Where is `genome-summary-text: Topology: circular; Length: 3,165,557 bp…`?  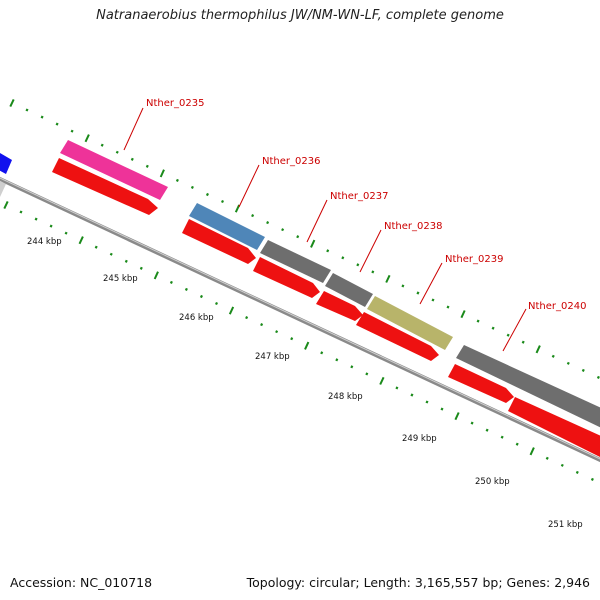 genome-summary-text: Topology: circular; Length: 3,165,557 bp… is located at coordinates (418, 582).